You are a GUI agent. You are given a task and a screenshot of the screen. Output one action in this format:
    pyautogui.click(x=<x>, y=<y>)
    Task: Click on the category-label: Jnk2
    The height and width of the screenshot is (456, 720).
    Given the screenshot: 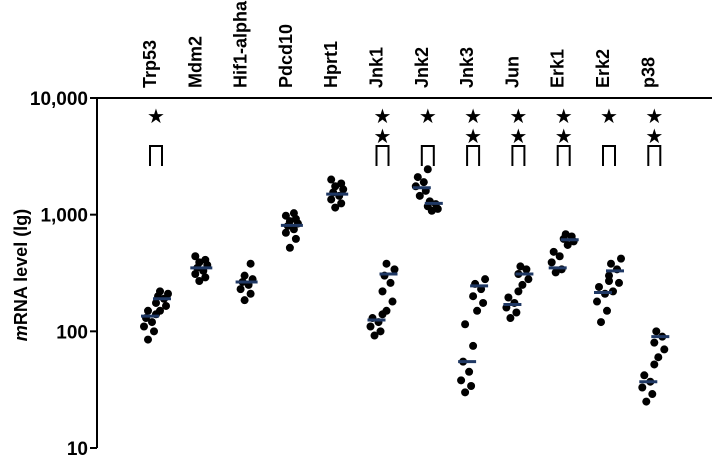 What is the action you would take?
    pyautogui.click(x=422, y=67)
    